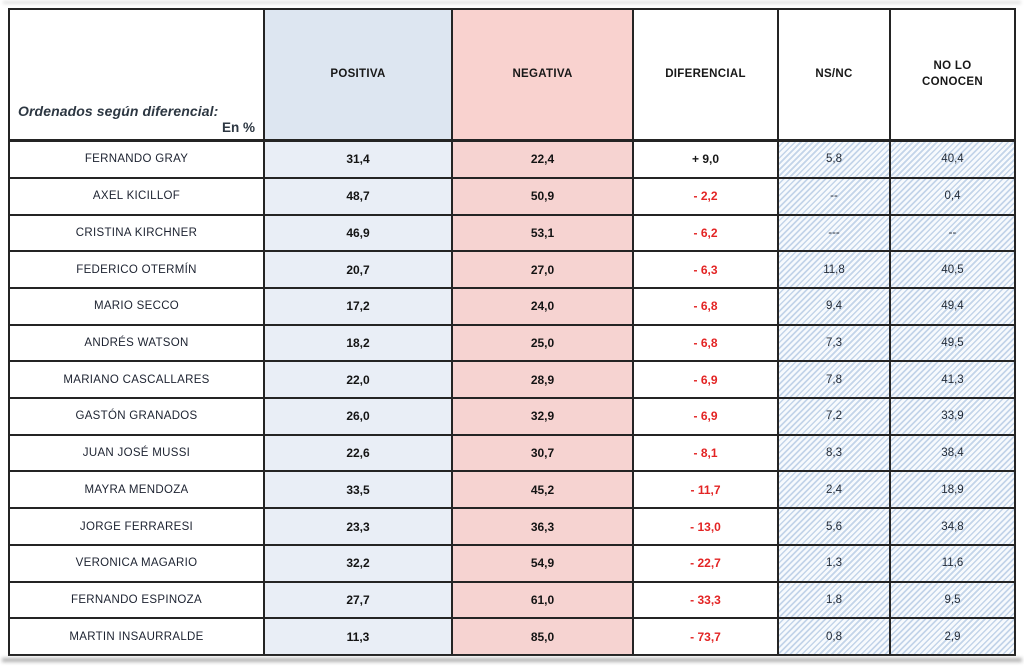 This screenshot has width=1024, height=668. I want to click on diferencial-value: - 6,3, so click(705, 269).